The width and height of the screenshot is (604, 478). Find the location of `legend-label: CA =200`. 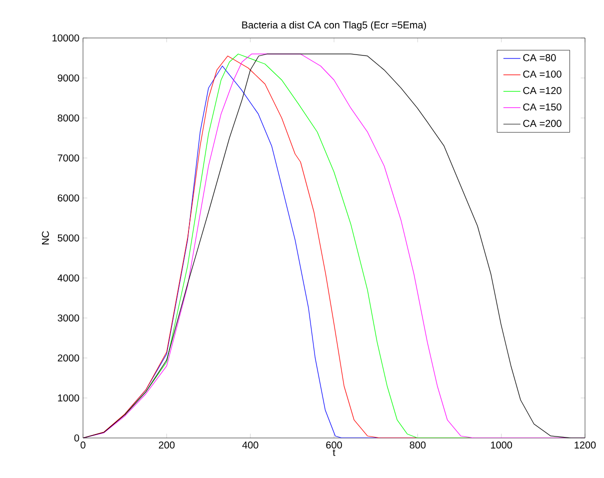

legend-label: CA =200 is located at coordinates (542, 123).